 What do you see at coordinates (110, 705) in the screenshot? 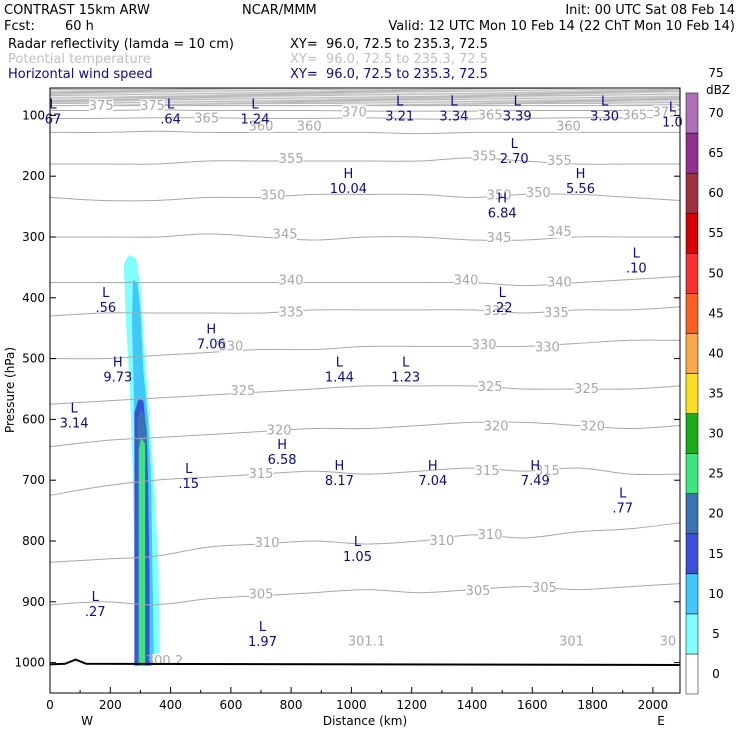
I see `x-tick-label: 200` at bounding box center [110, 705].